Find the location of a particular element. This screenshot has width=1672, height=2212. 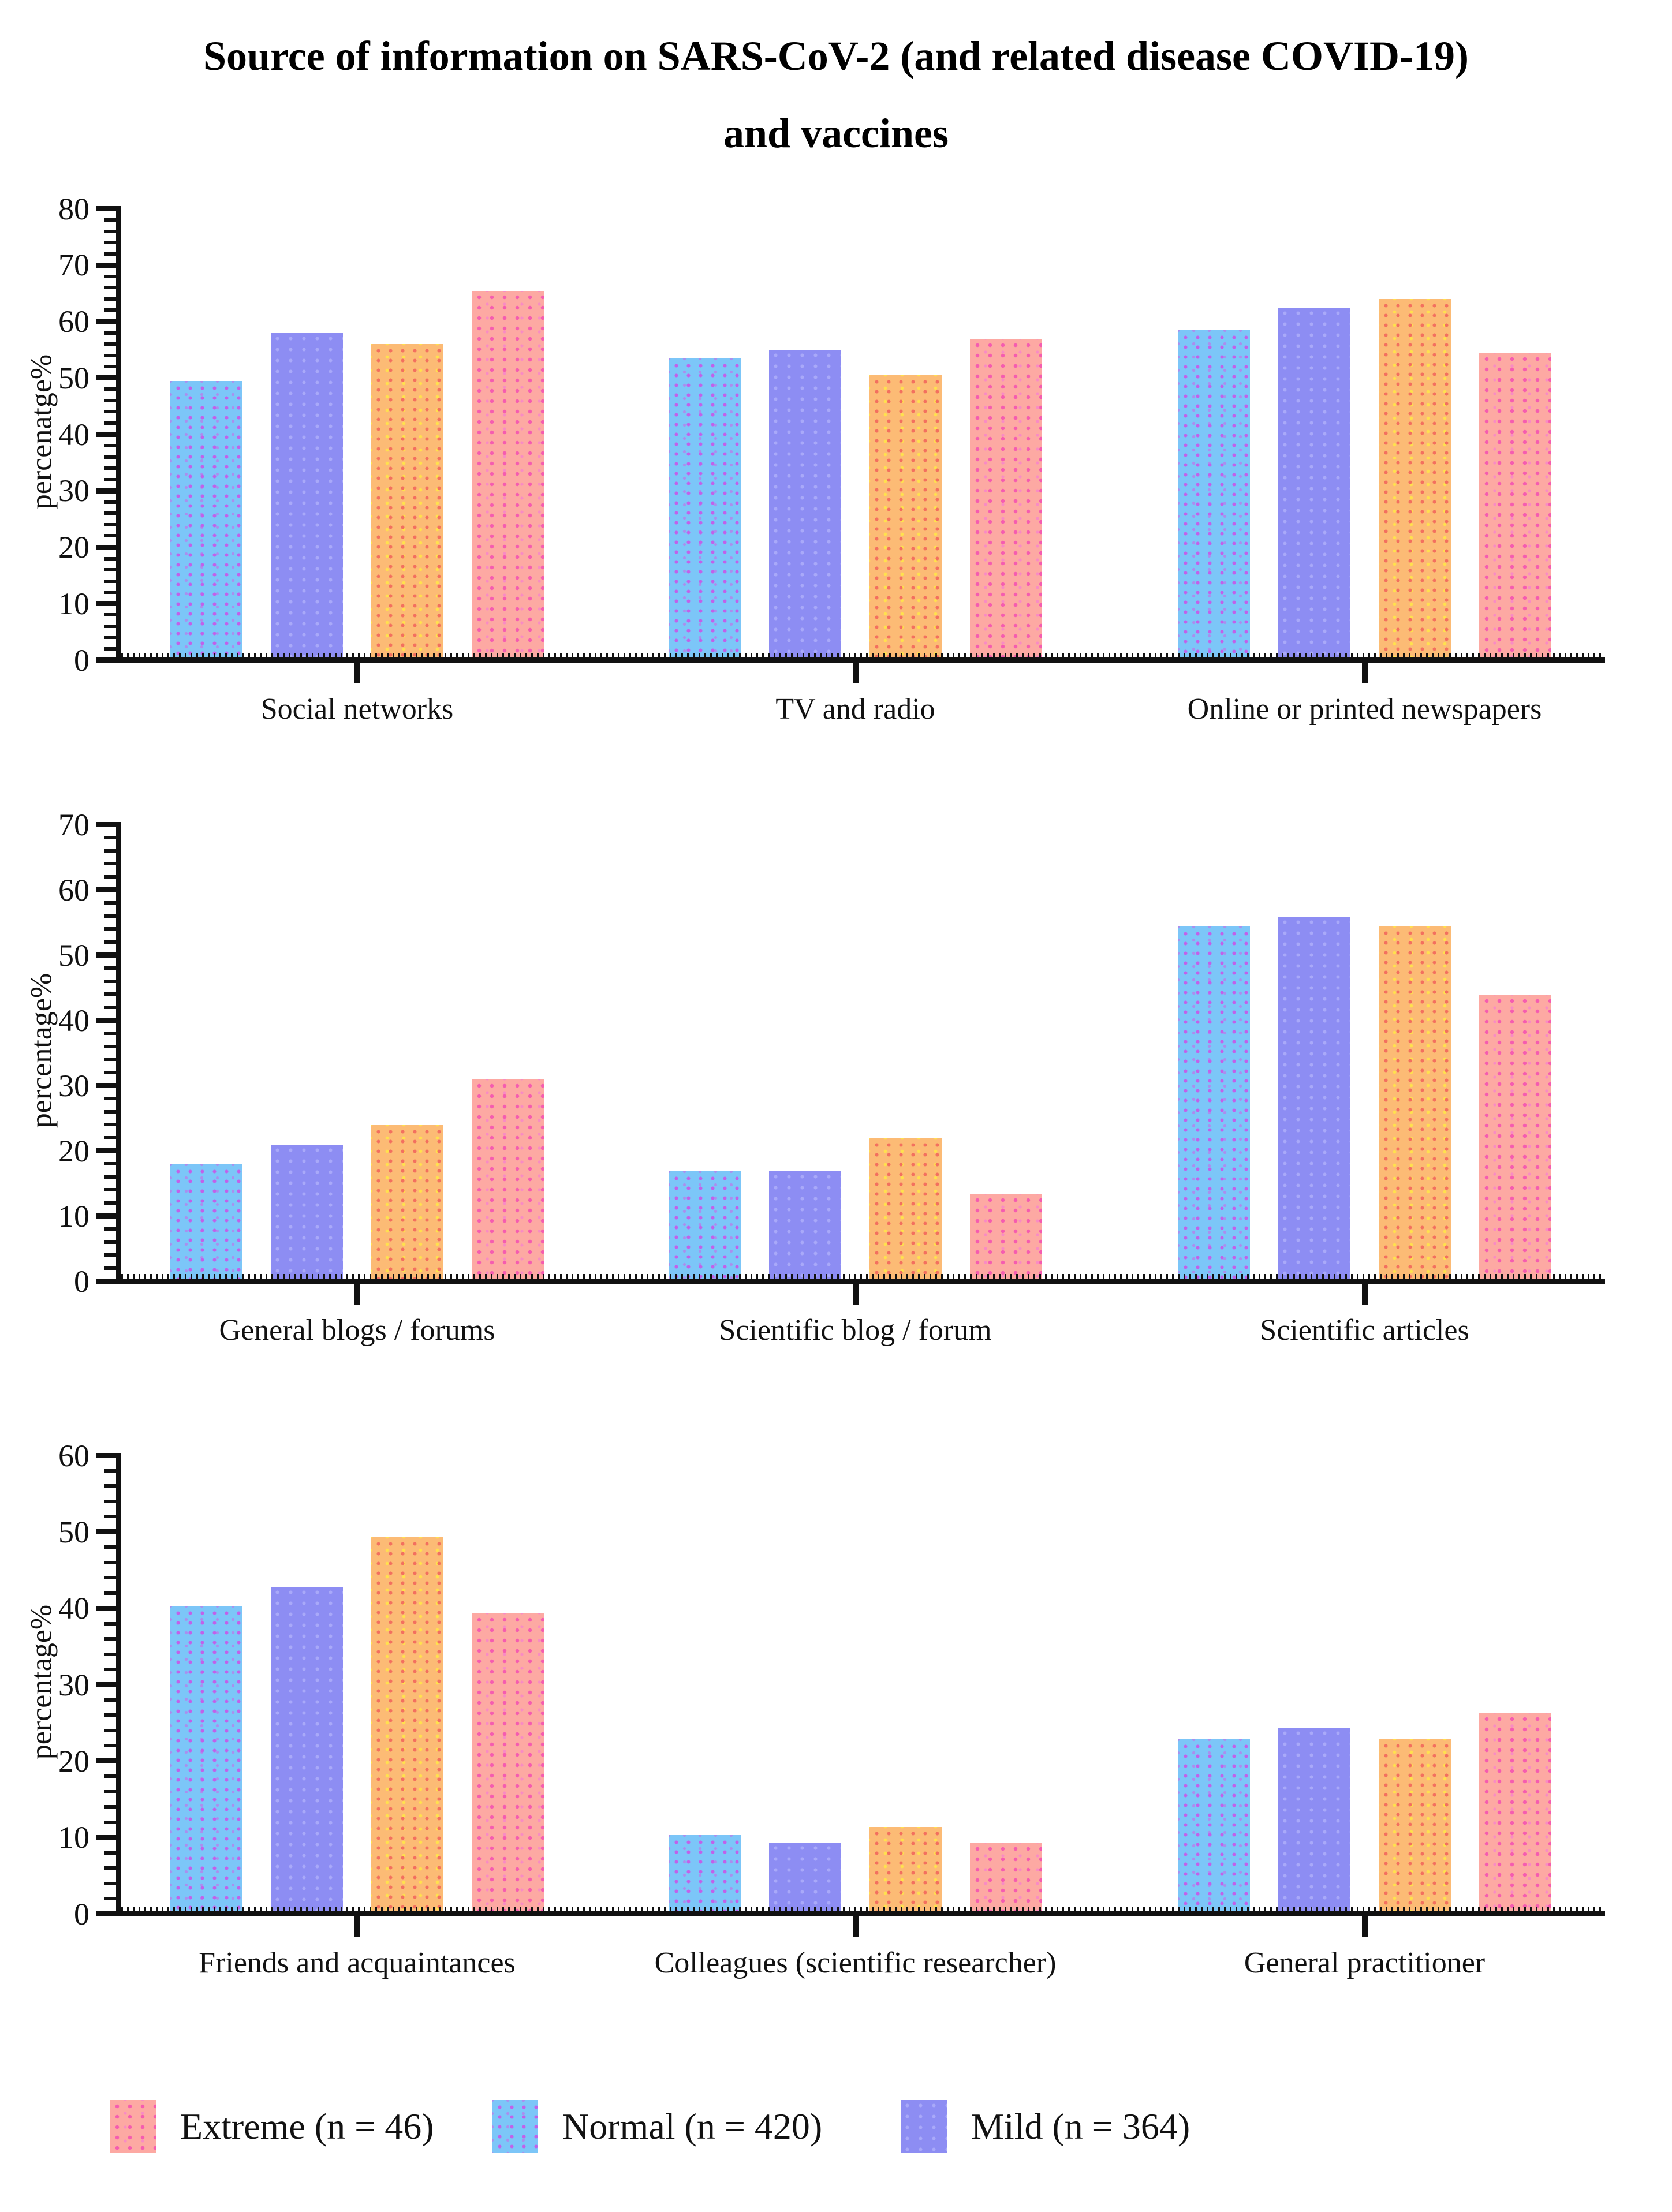

legend-label-mild: Mild (n = 364) is located at coordinates (1080, 2127).